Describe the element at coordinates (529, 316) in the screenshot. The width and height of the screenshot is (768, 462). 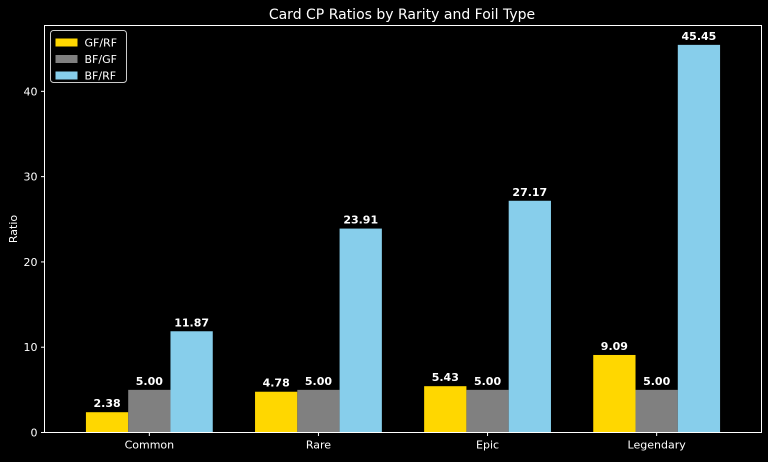
I see `bar-bf-rf-epic` at that location.